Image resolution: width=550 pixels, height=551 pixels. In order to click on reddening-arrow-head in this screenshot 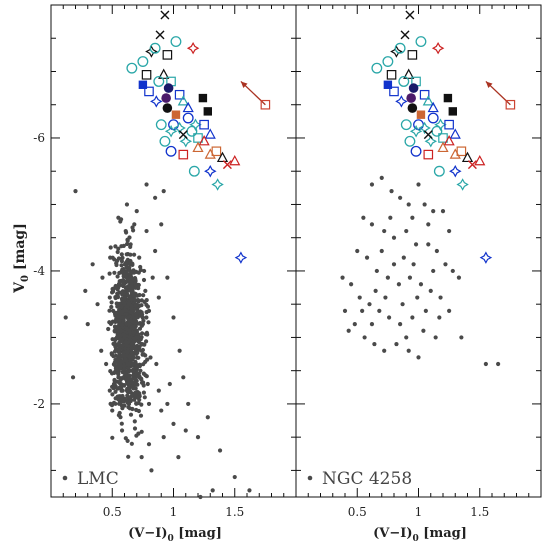, I will do `click(489, 85)`.